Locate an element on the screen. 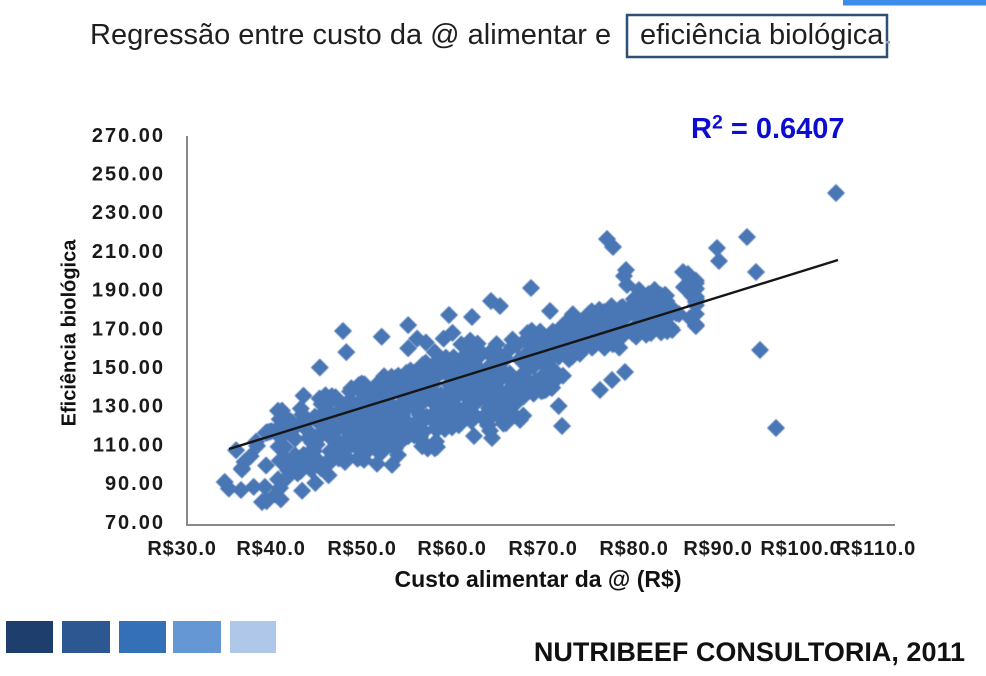 This screenshot has height=676, width=986. svg-text: 130.00 is located at coordinates (128, 407).